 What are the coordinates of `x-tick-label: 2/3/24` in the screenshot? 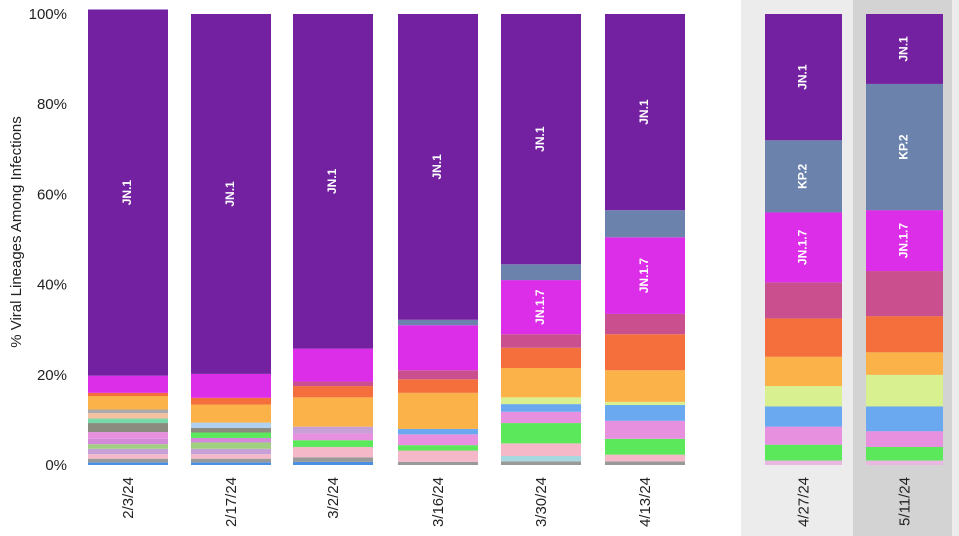 It's located at (128, 498).